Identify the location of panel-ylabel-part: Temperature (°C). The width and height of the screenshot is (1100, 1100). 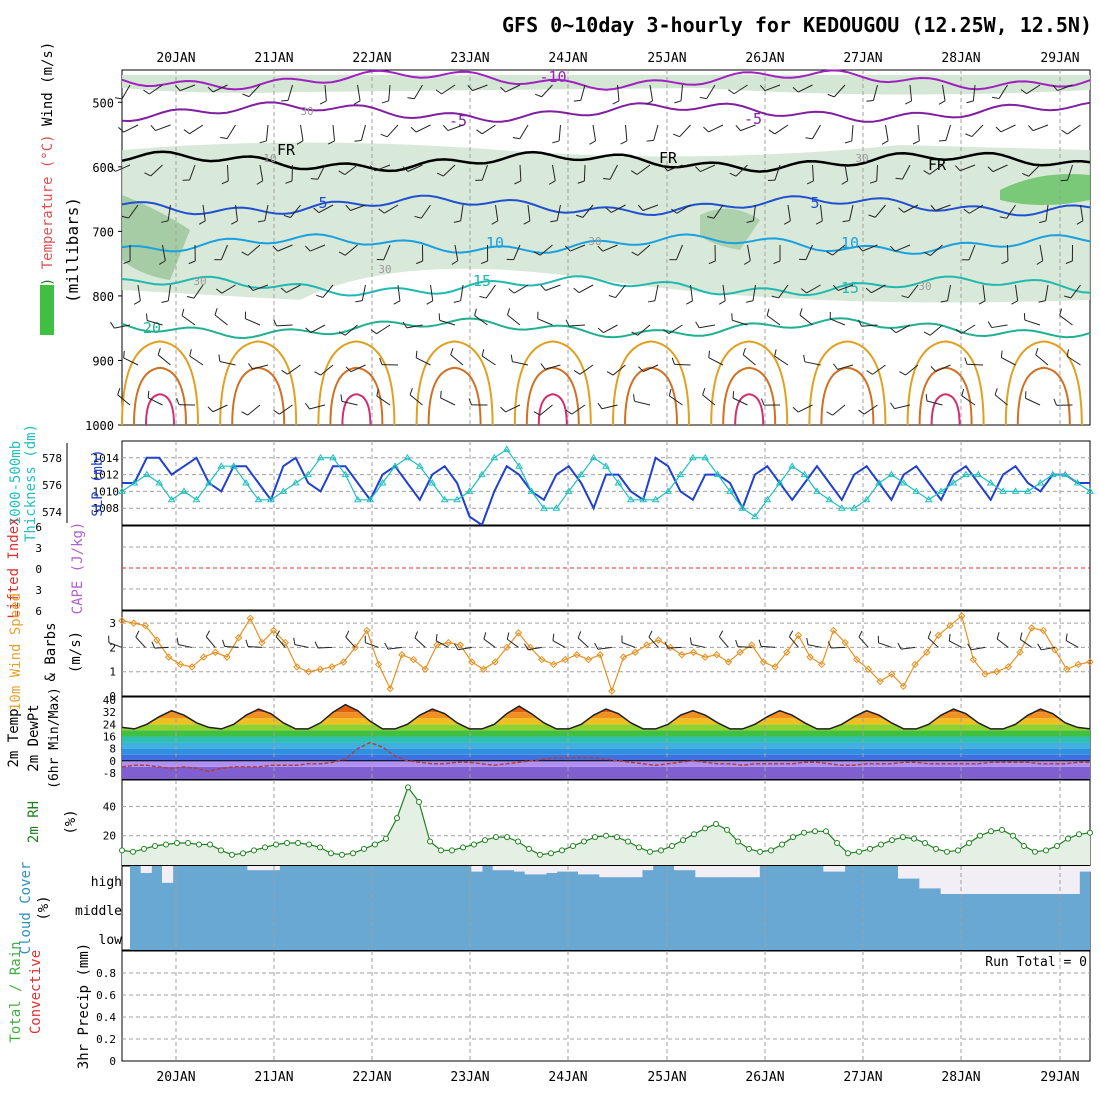
(48, 205).